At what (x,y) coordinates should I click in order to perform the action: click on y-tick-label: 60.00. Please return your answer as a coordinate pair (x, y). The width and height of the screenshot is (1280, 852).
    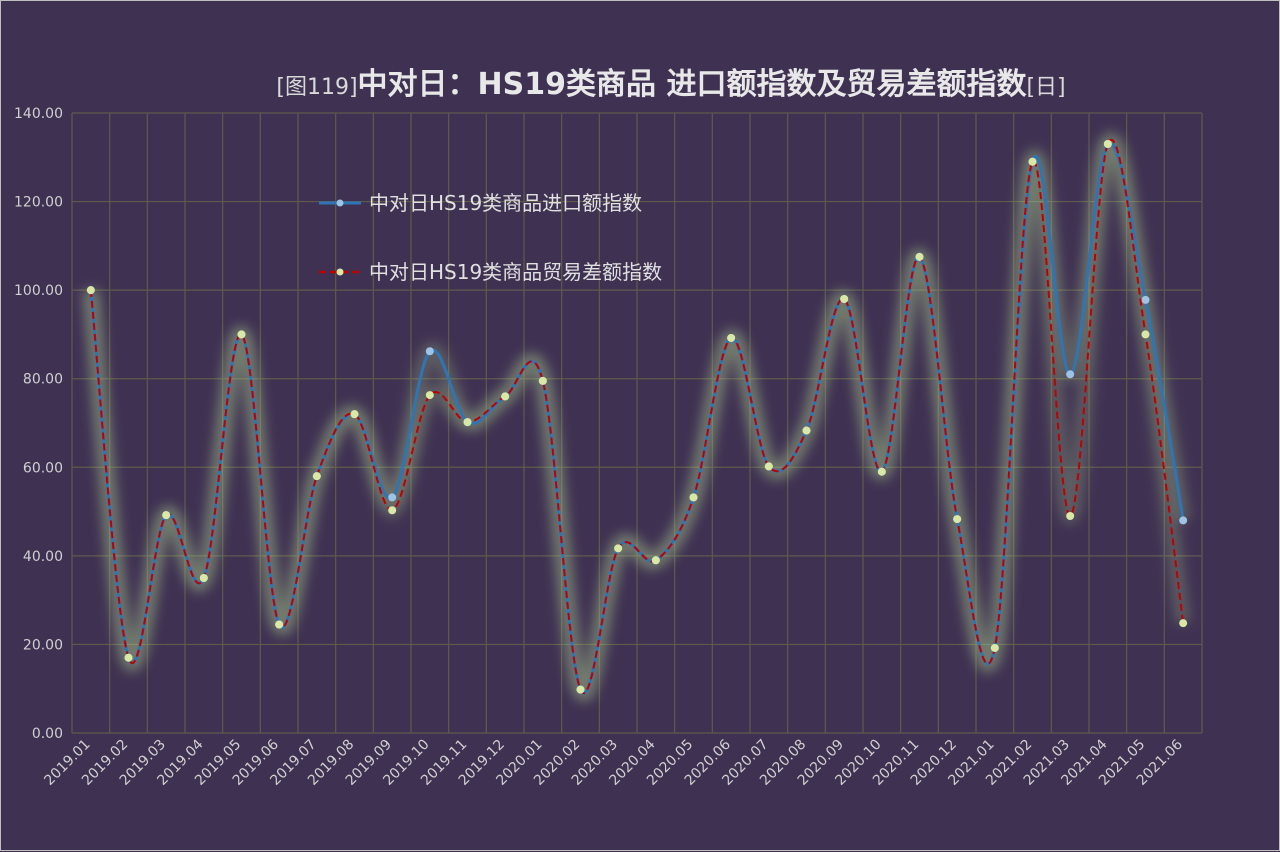
    Looking at the image, I should click on (43, 468).